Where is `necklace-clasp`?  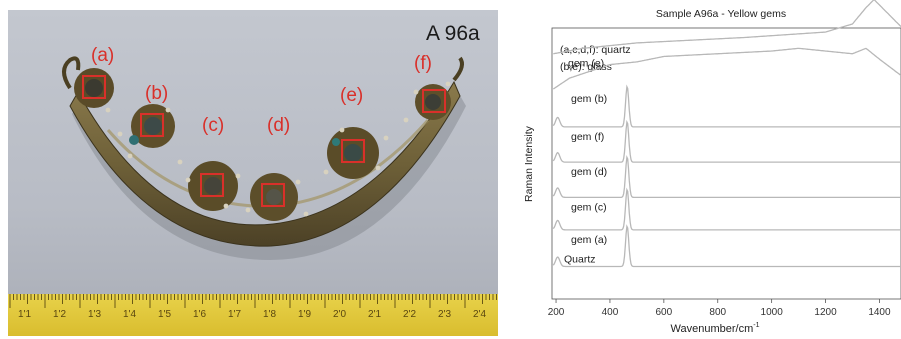
necklace-clasp is located at coordinates (71, 73).